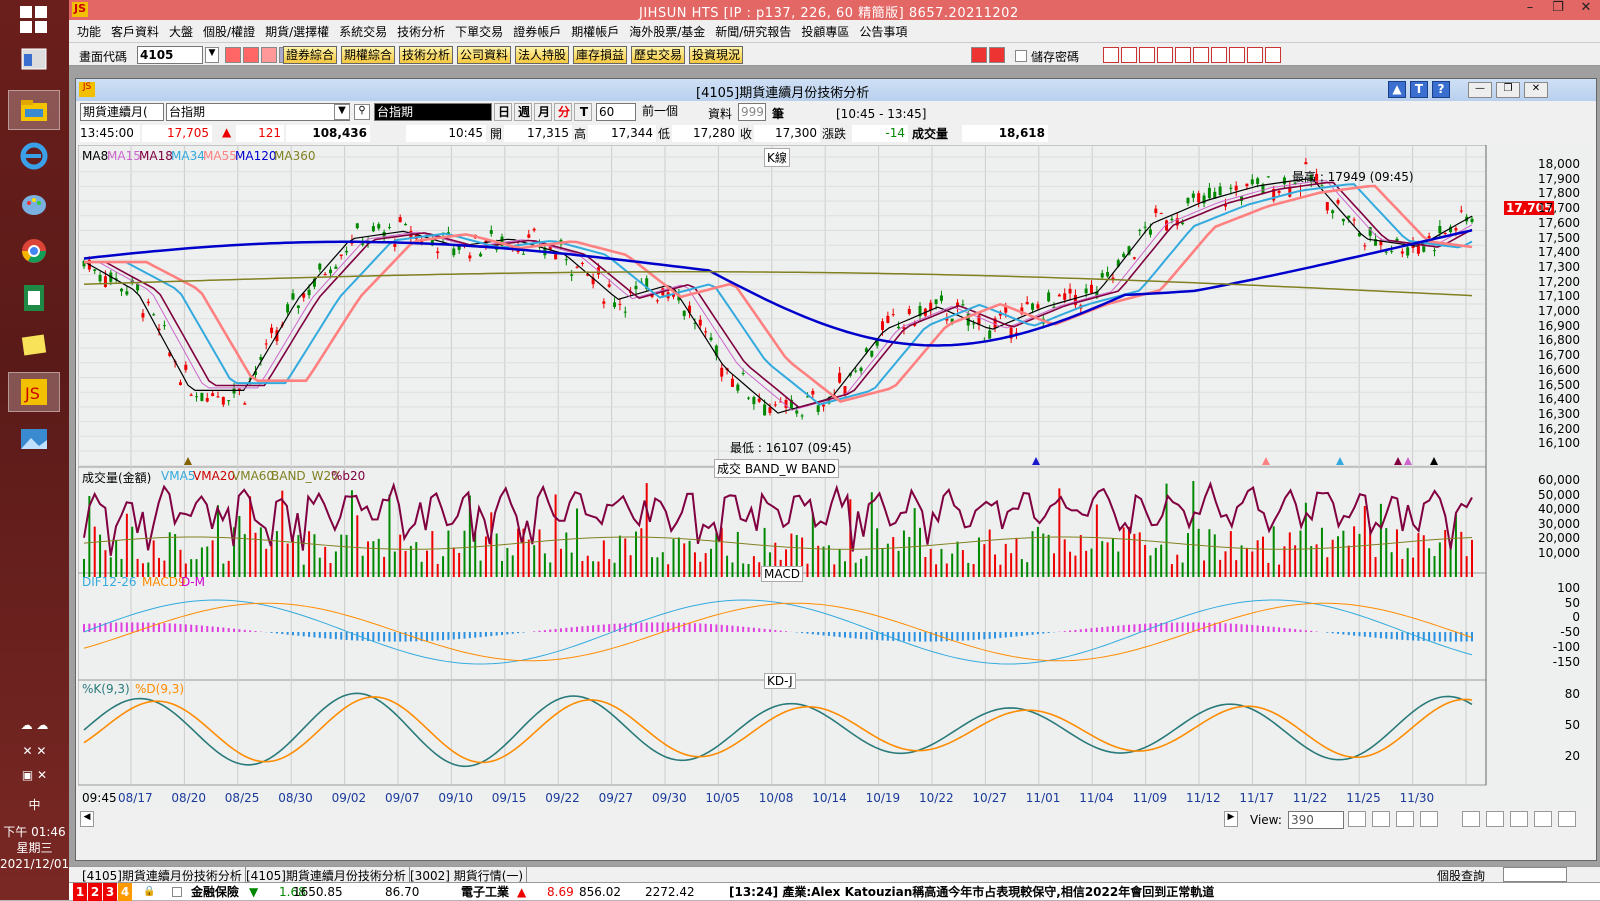 Image resolution: width=1600 pixels, height=901 pixels. I want to click on toolbar-button-5: 庫存損益, so click(600, 55).